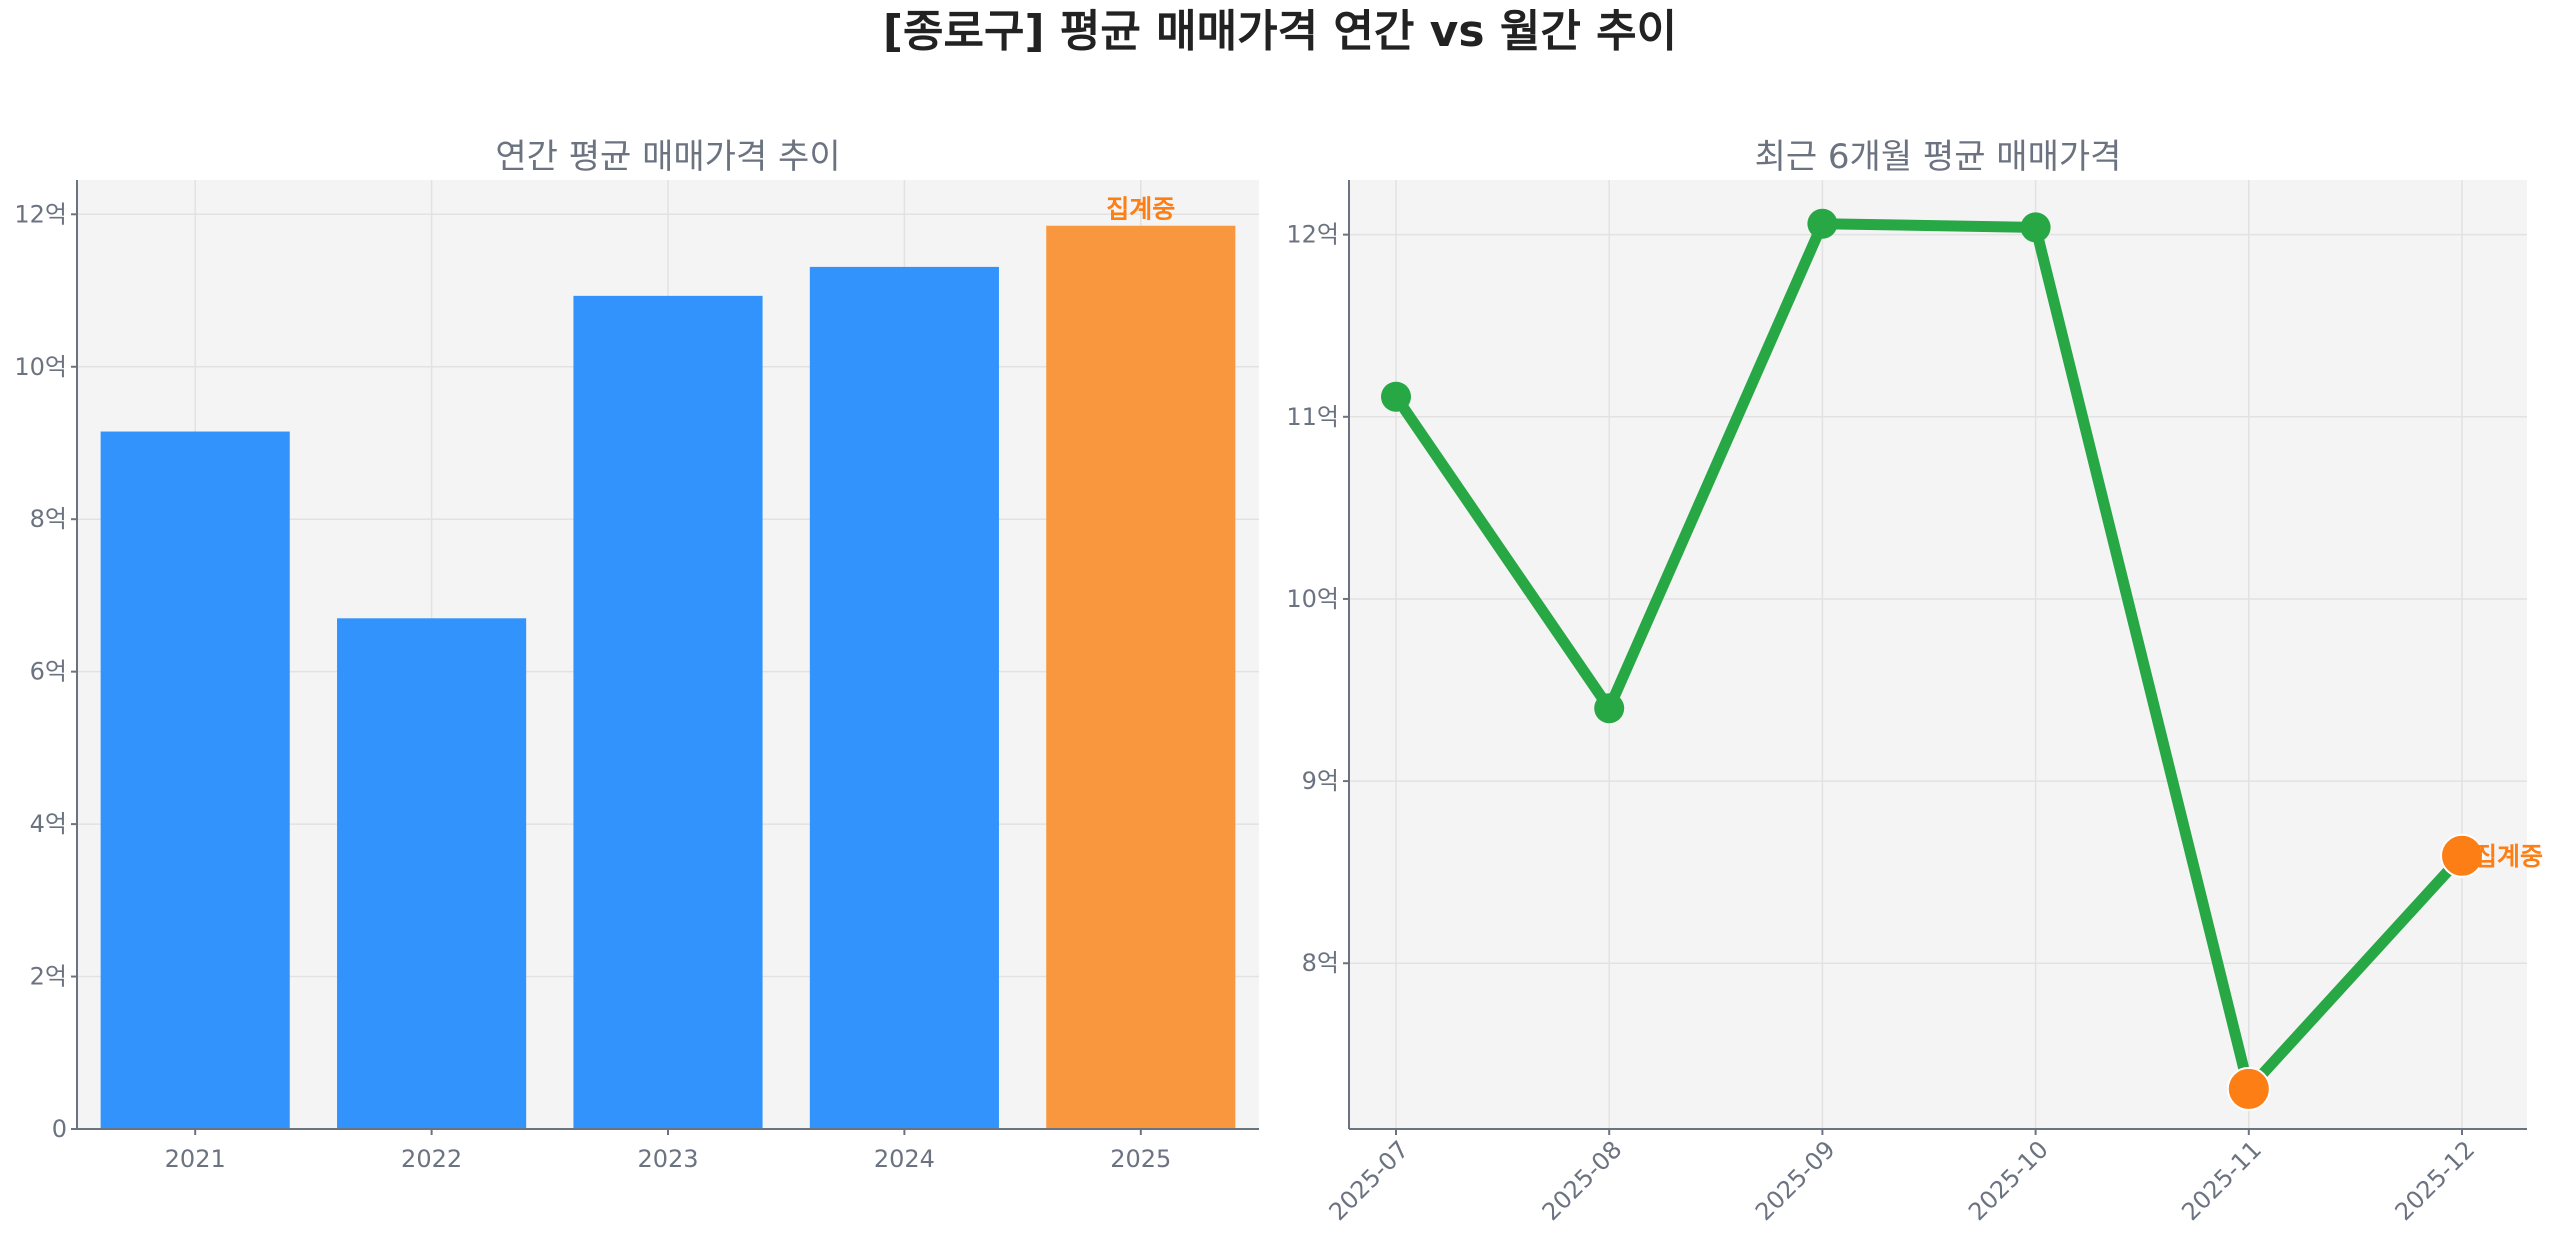 The width and height of the screenshot is (2560, 1235). I want to click on annual-chart-title: 연간 평균 매매가격 추이, so click(667, 157).